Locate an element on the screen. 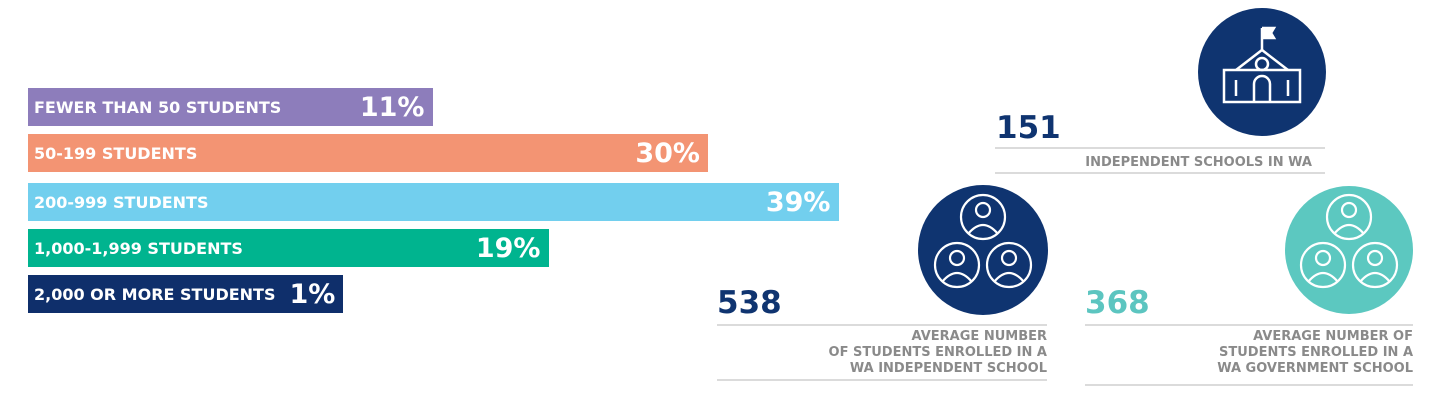 This screenshot has height=400, width=1440. bar: 50-199 STUDENTS 30% is located at coordinates (368, 153).